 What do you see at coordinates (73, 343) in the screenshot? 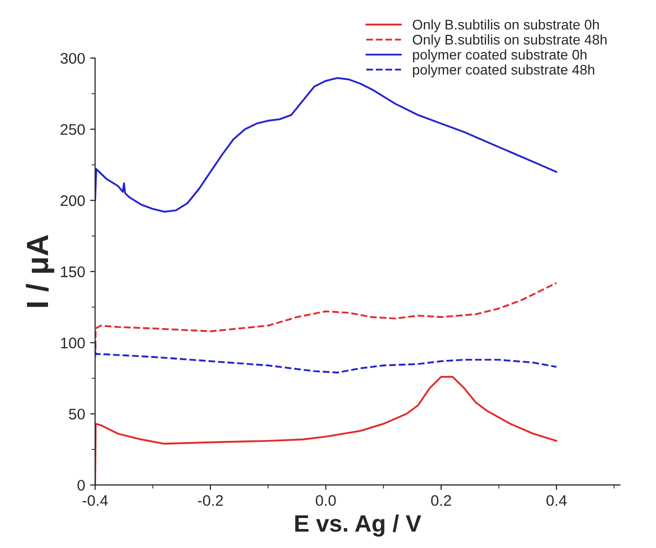
I see `y-tick-label: 100` at bounding box center [73, 343].